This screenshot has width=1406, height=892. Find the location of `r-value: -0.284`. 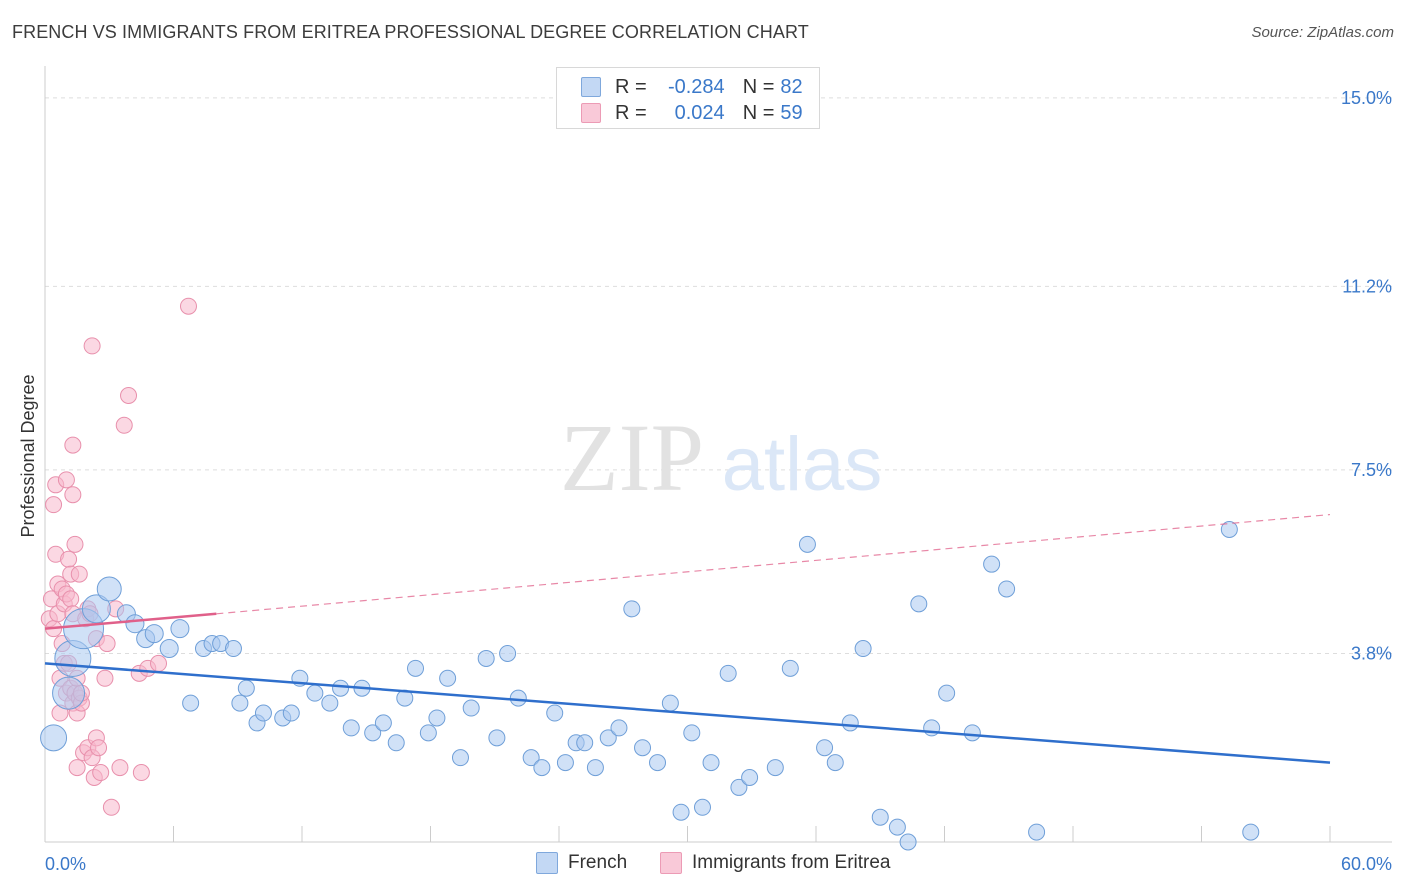

r-value: -0.284 is located at coordinates (696, 86).